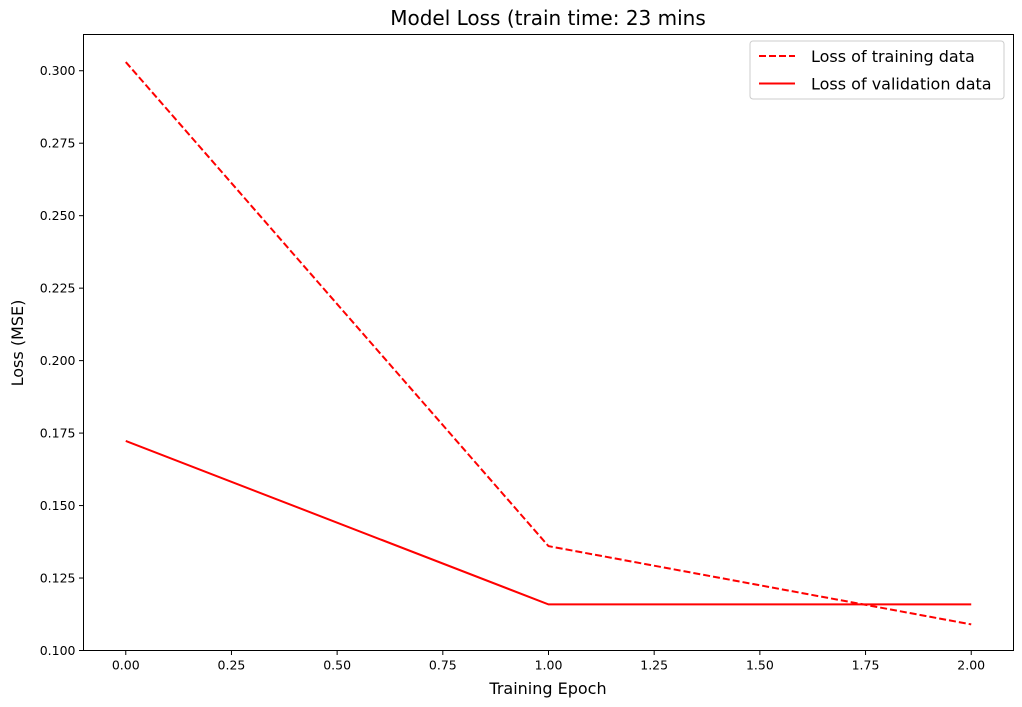 This screenshot has width=1022, height=707. Describe the element at coordinates (547, 688) in the screenshot. I see `x-axis-label: Training Epoch` at that location.